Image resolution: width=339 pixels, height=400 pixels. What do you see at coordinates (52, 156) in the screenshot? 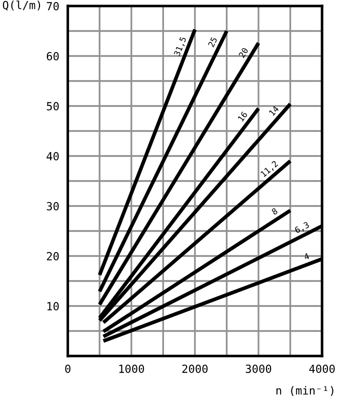
I see `y-tick-label: 40` at bounding box center [52, 156].